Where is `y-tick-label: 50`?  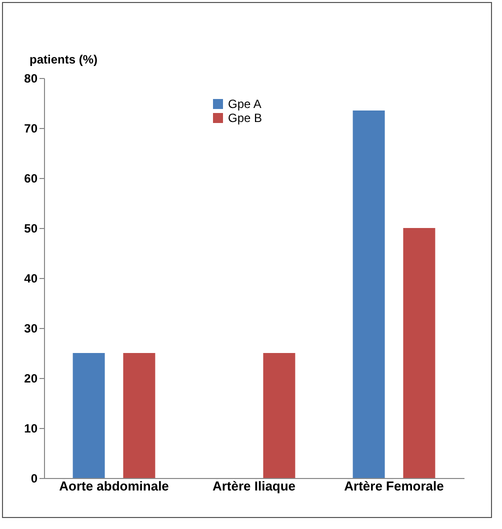 y-tick-label: 50 is located at coordinates (31, 229).